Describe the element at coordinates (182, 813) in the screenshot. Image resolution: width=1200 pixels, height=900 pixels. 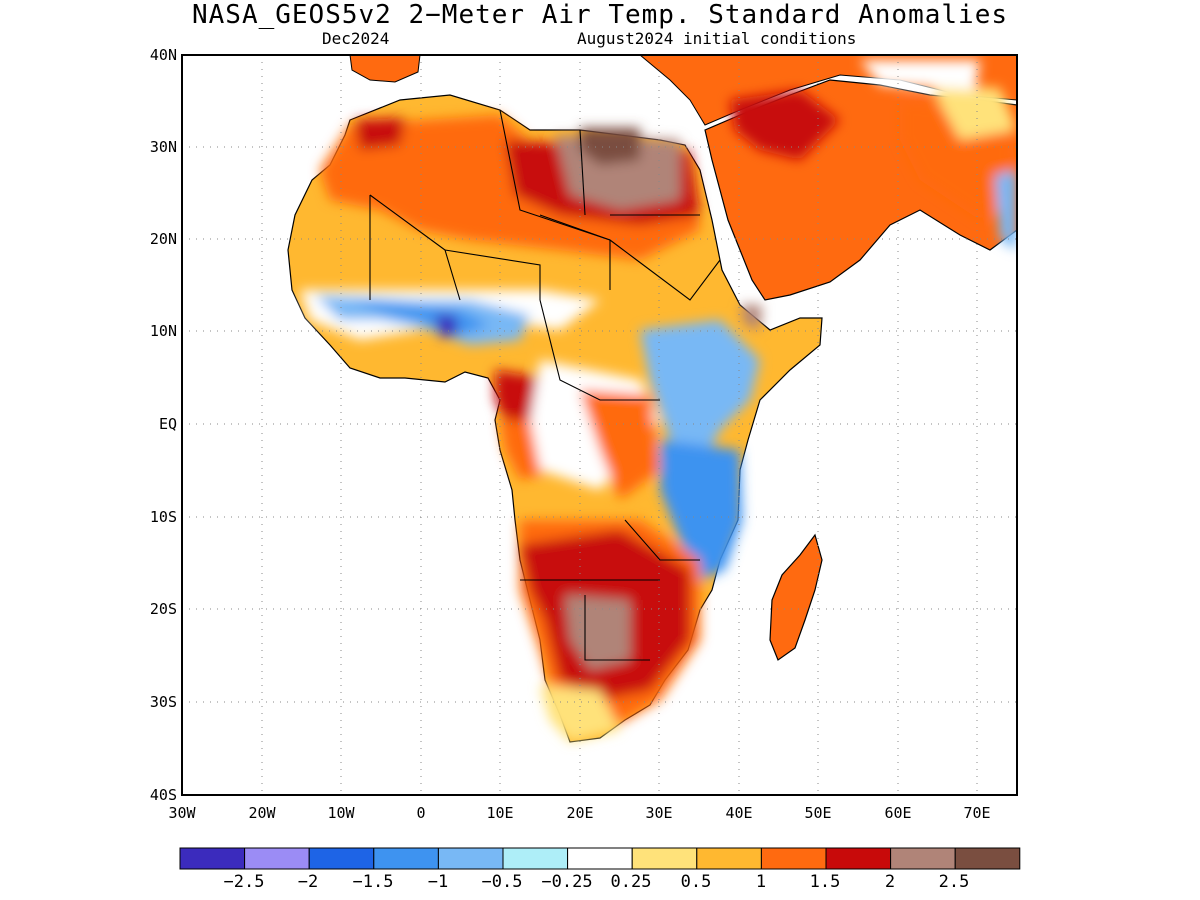
I see `lon-tick-label: 30W` at that location.